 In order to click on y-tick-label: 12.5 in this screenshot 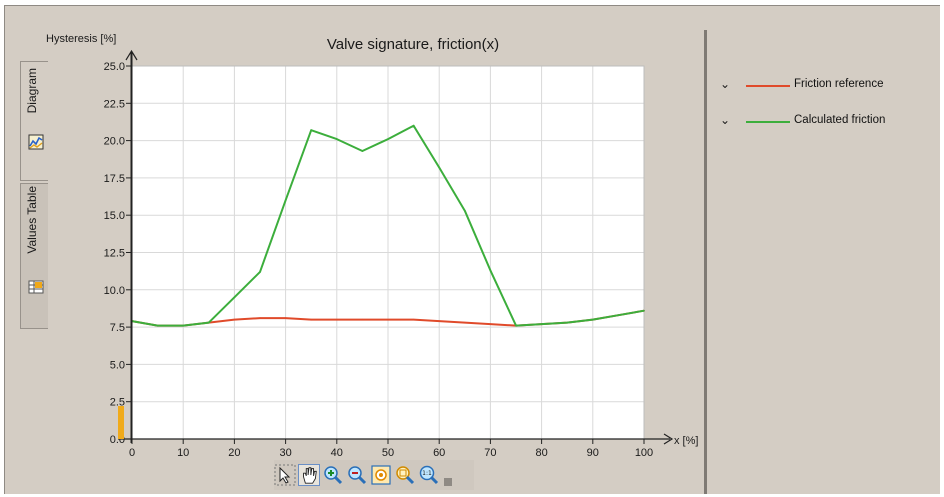, I will do `click(114, 254)`.